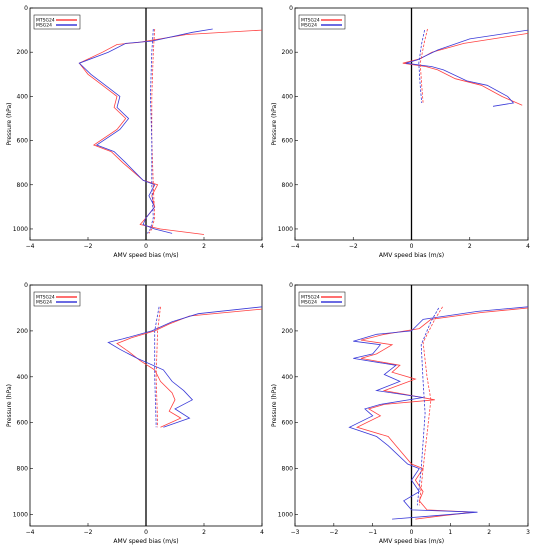  What do you see at coordinates (450, 532) in the screenshot?
I see `x-tick-label: 1` at bounding box center [450, 532].